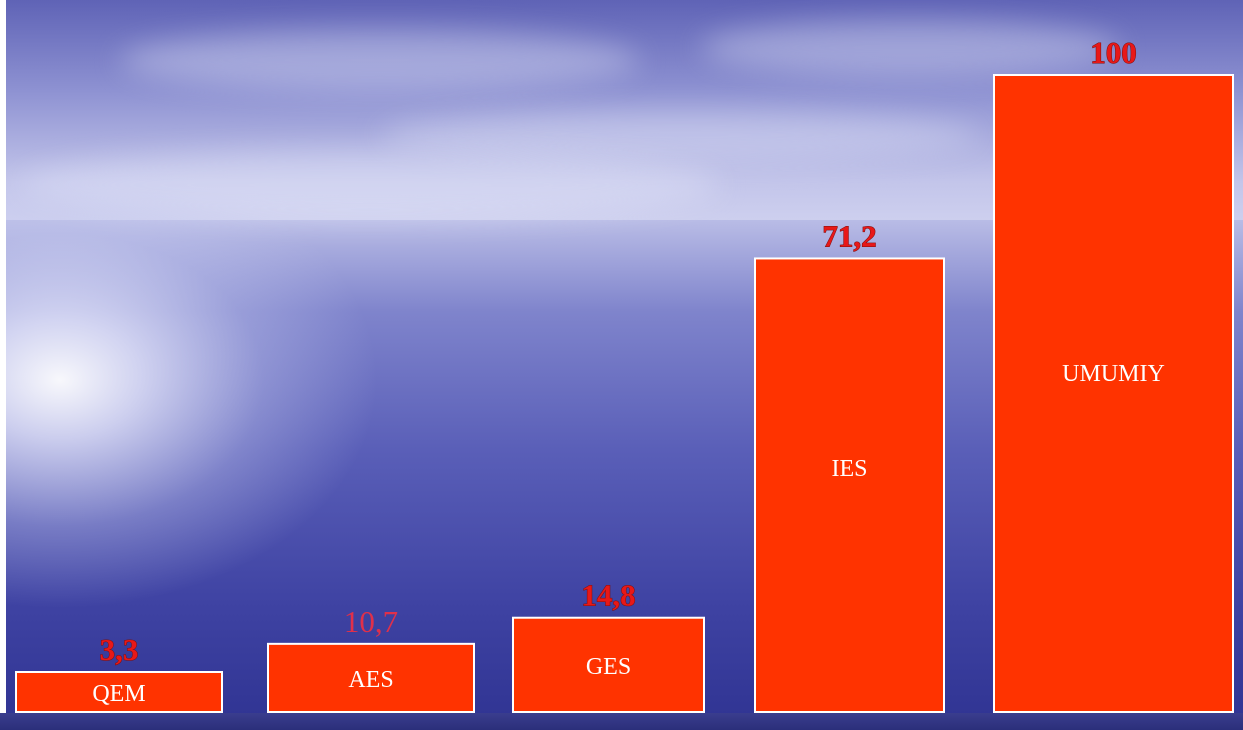 The image size is (1243, 730). Describe the element at coordinates (119, 649) in the screenshot. I see `bar-value-label: 3,3` at that location.